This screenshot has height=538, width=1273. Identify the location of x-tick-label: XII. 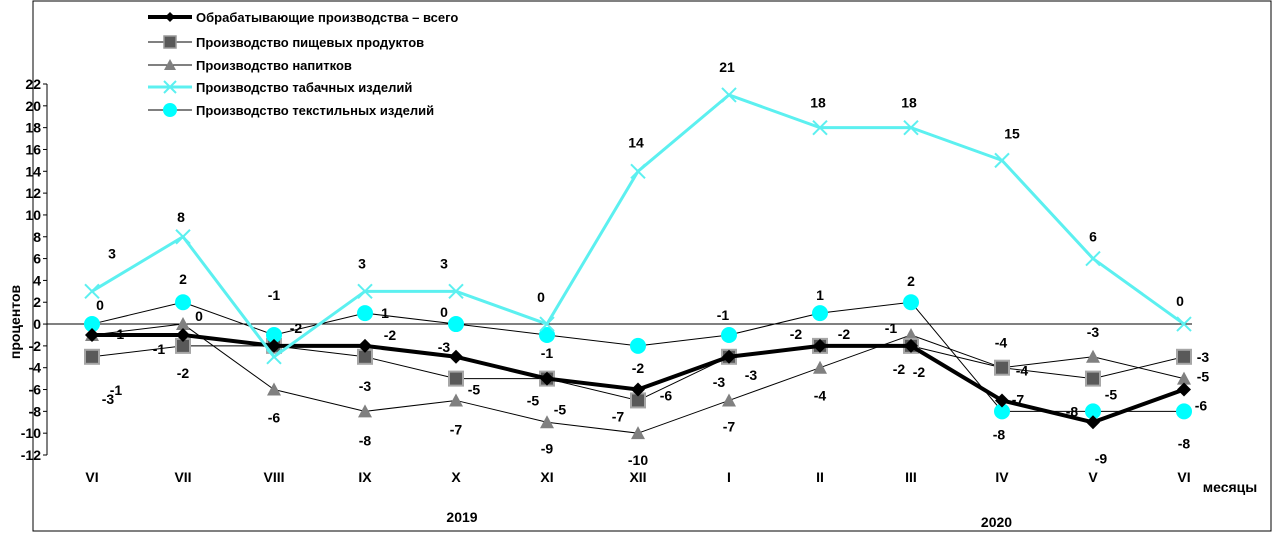
(637, 477).